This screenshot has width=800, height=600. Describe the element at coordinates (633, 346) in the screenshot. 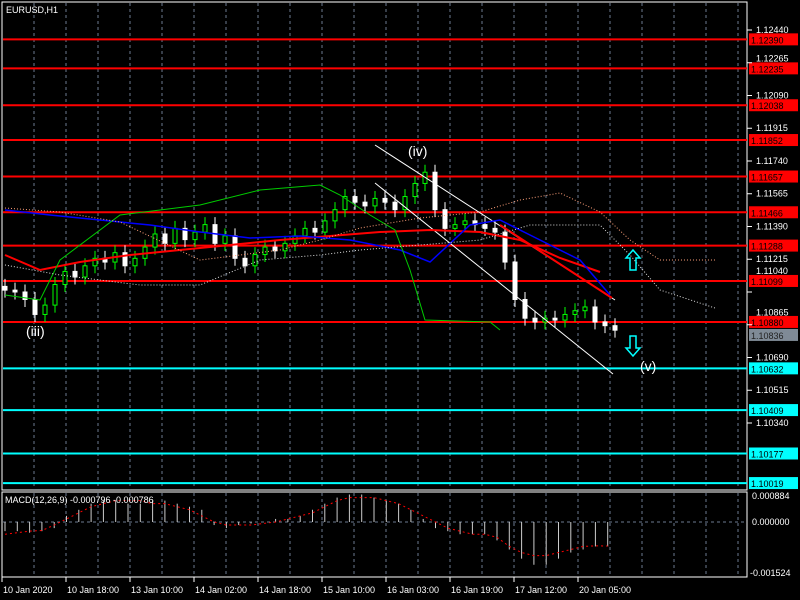

I see `arrow-down-icon` at that location.